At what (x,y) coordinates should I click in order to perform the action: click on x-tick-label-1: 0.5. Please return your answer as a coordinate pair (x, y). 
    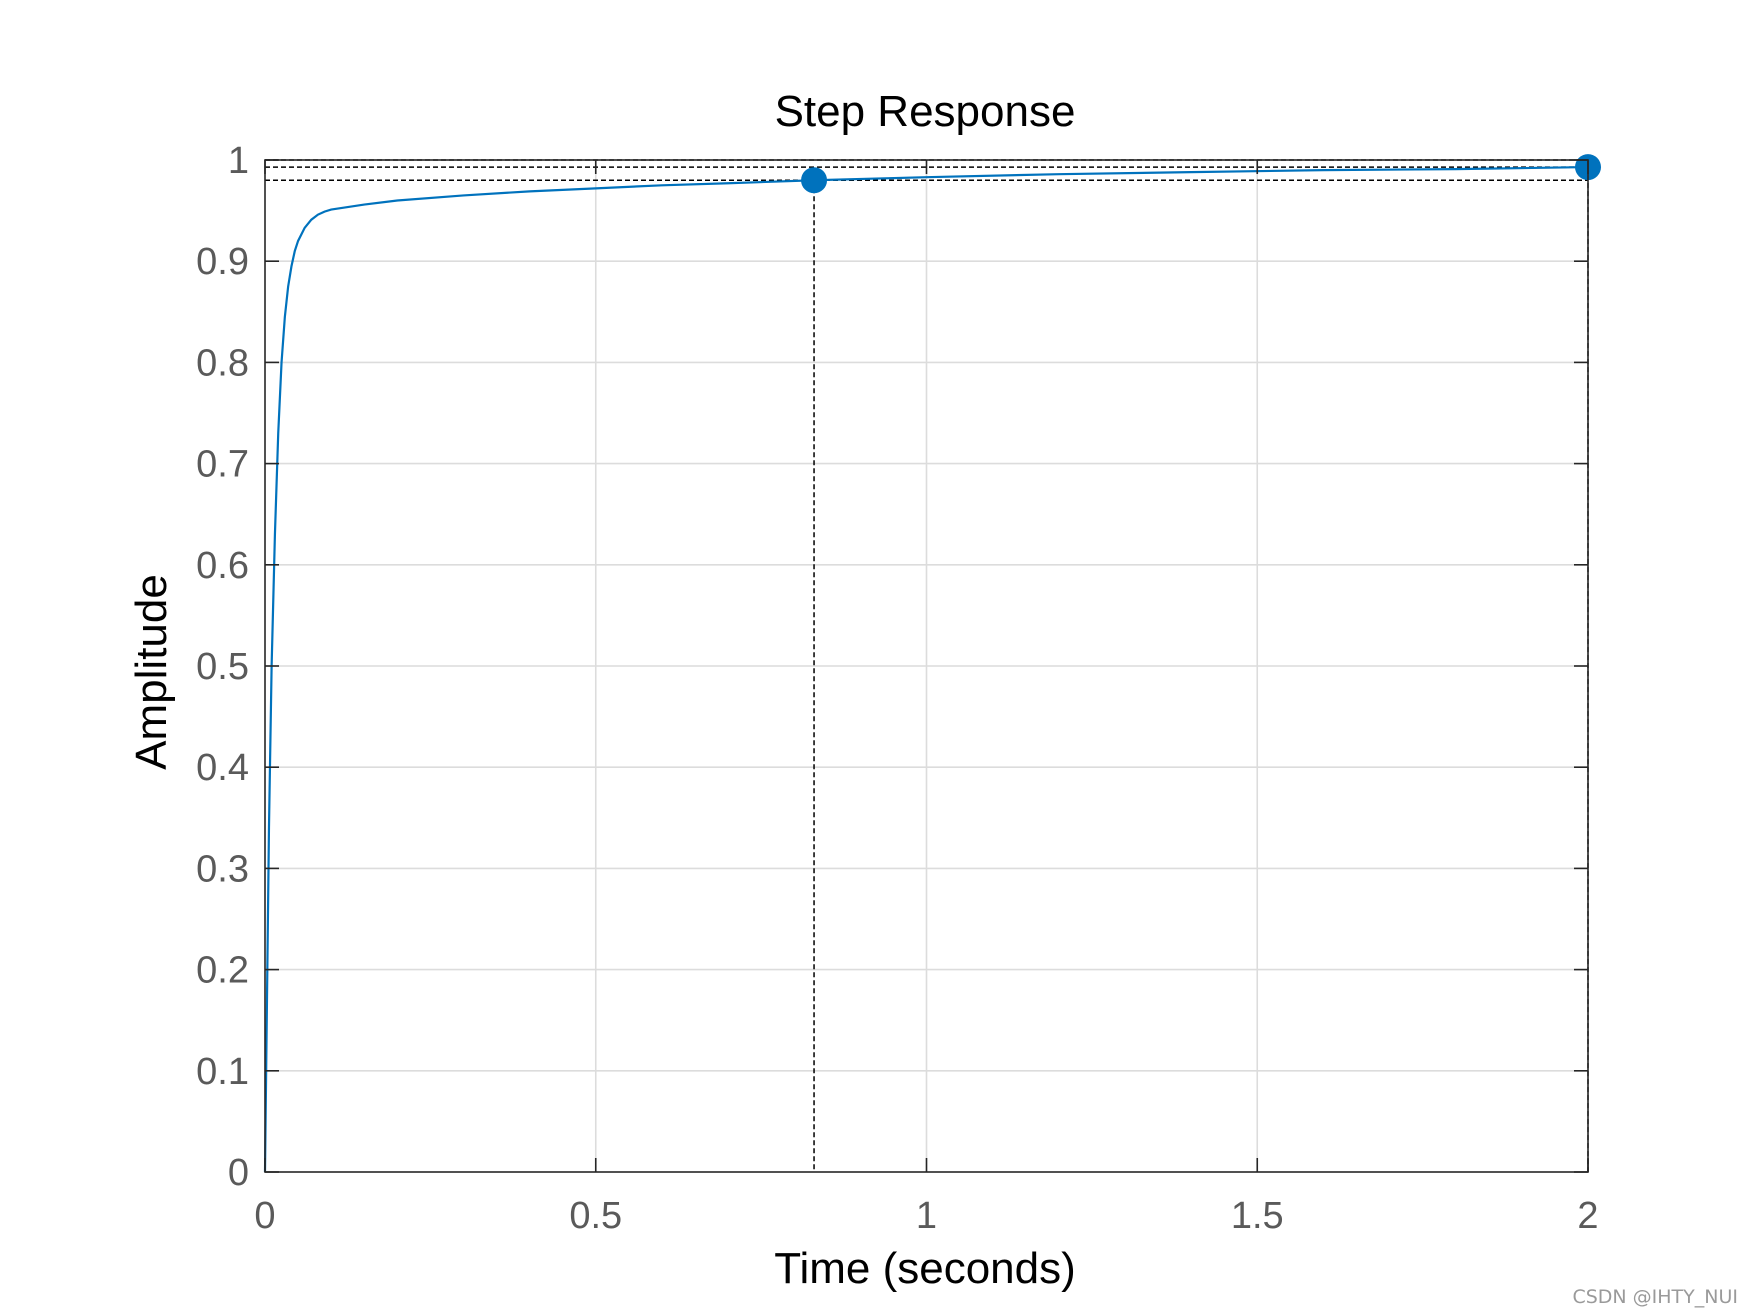
    Looking at the image, I should click on (595, 1216).